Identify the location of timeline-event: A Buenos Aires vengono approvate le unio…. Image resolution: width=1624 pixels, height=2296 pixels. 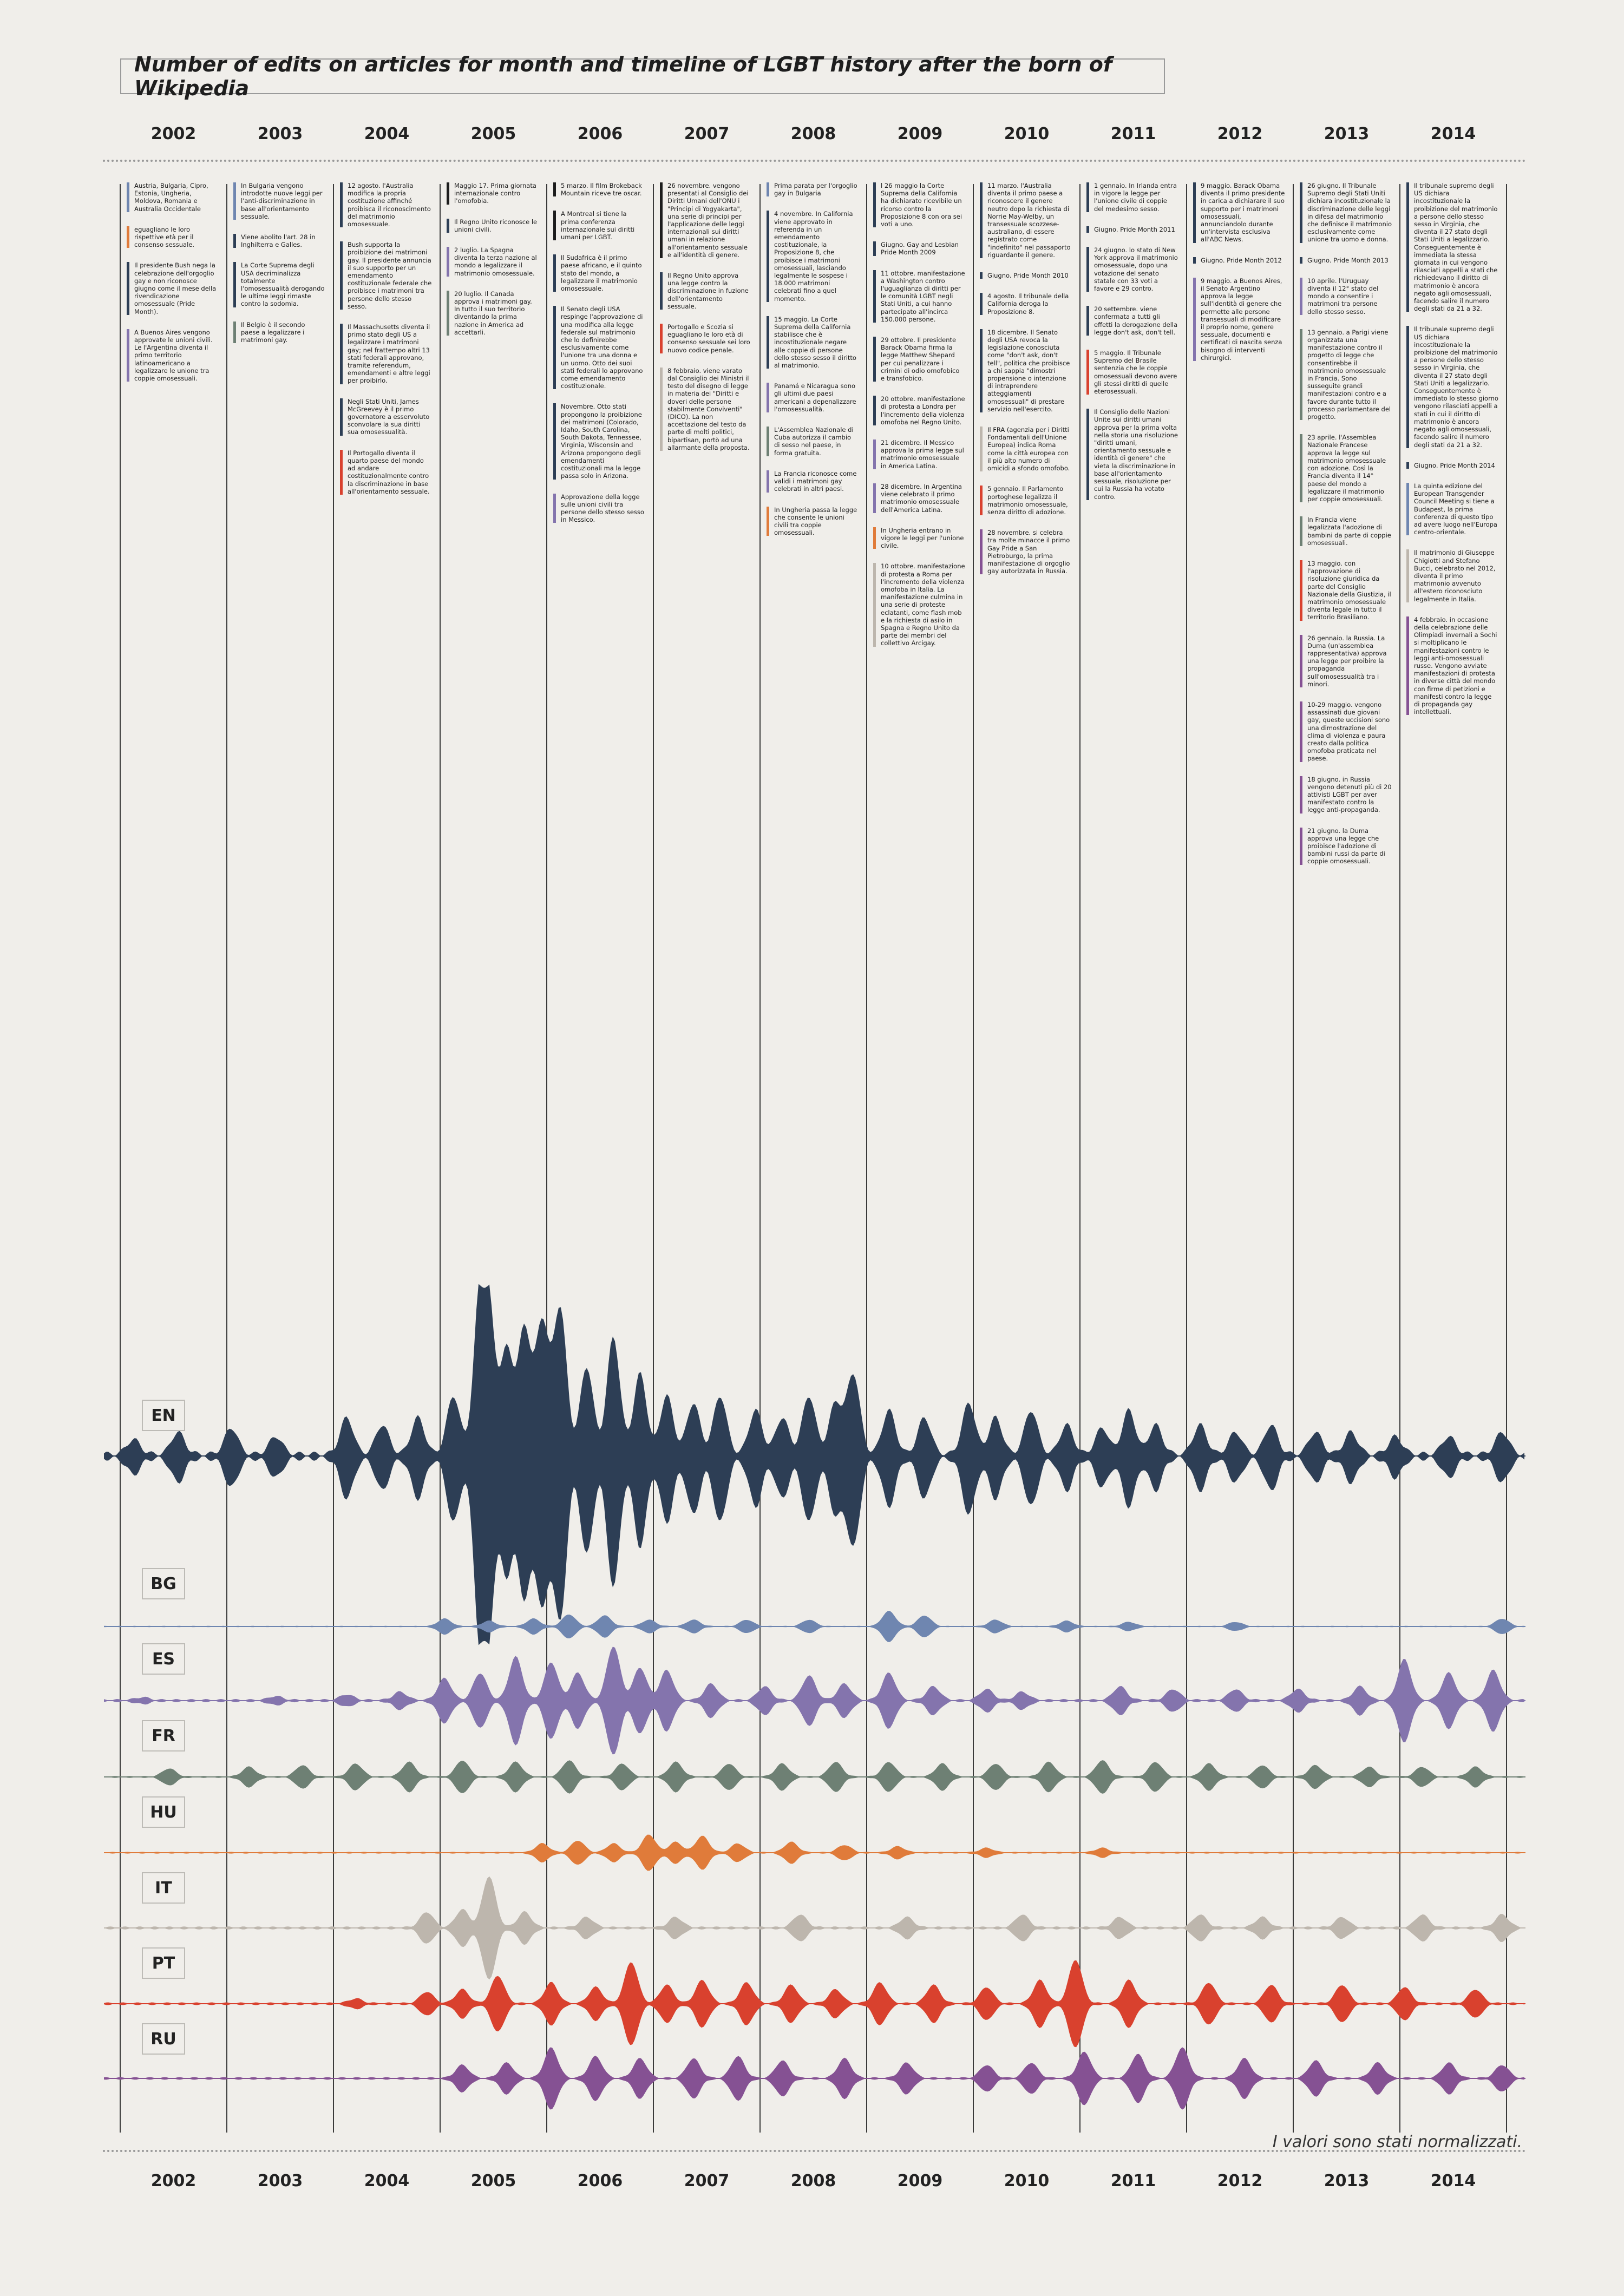
(173, 356).